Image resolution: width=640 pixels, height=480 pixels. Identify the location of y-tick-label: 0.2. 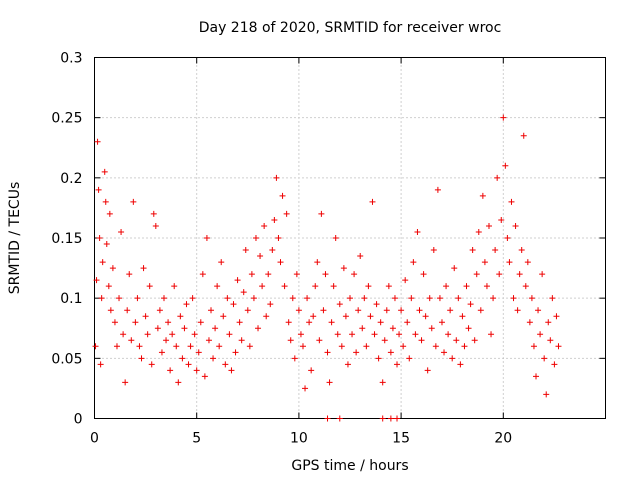
(71, 179).